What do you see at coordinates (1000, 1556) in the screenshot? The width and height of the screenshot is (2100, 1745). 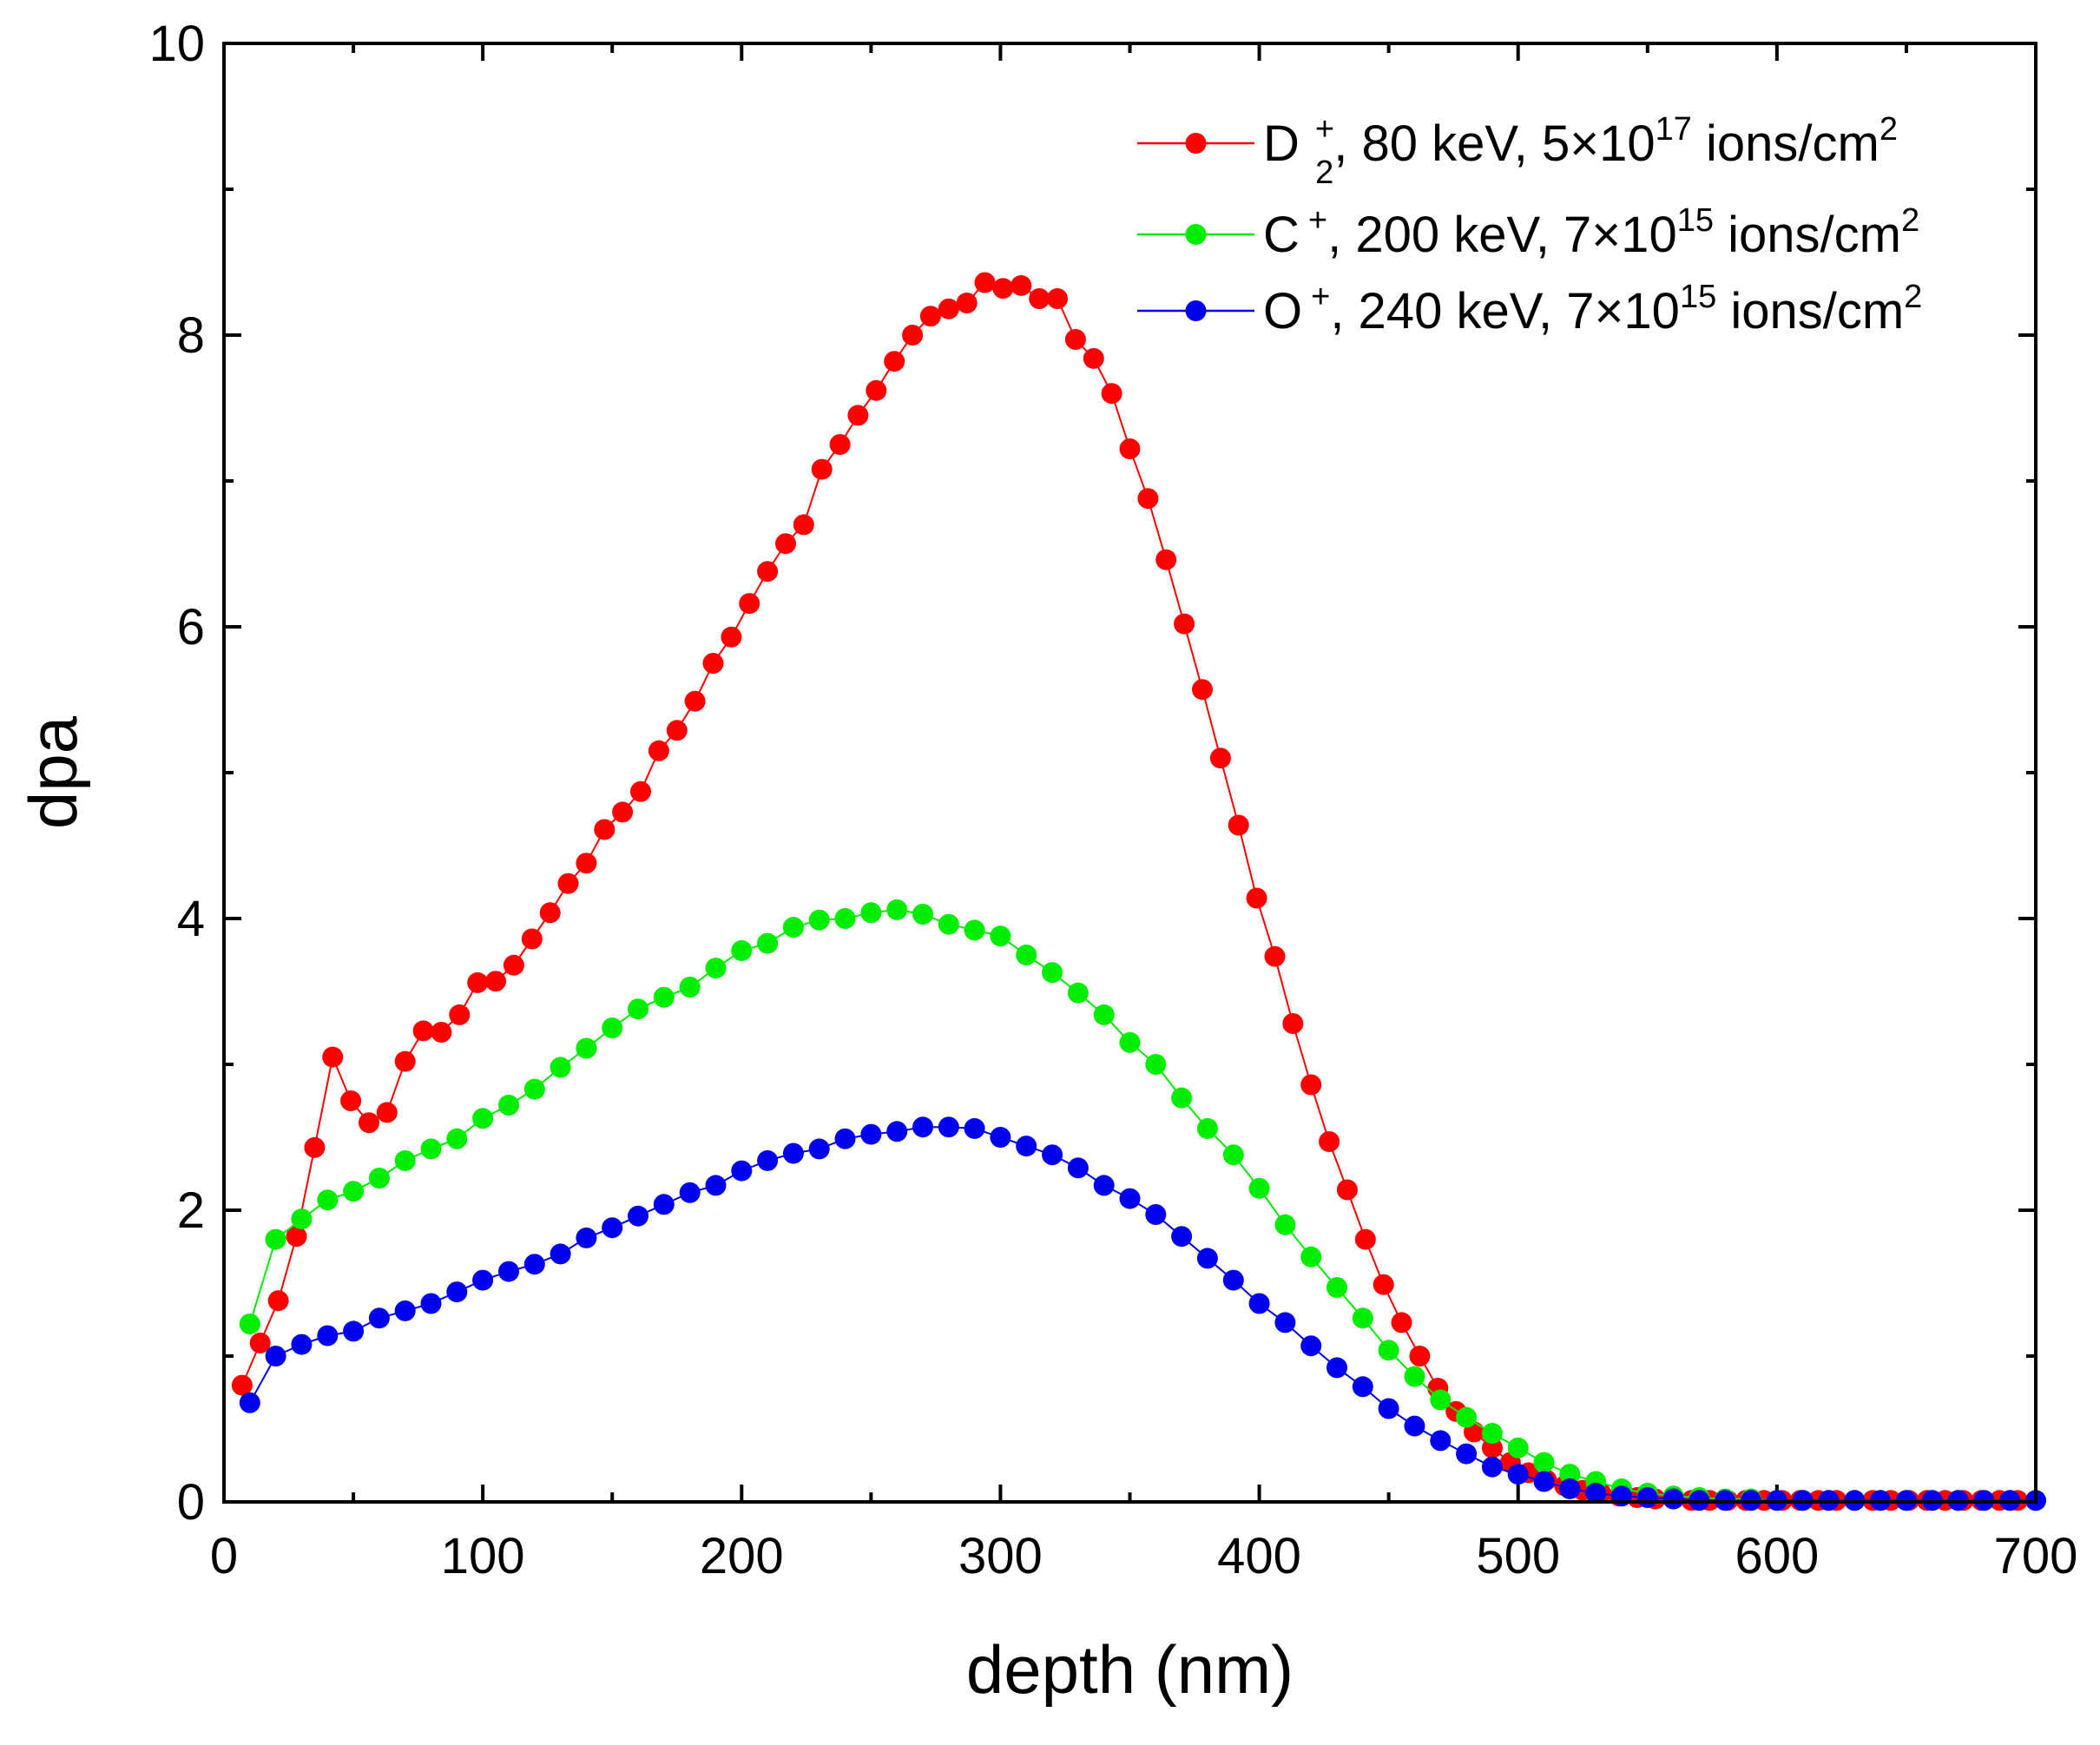 I see `x-tick-label: 300` at bounding box center [1000, 1556].